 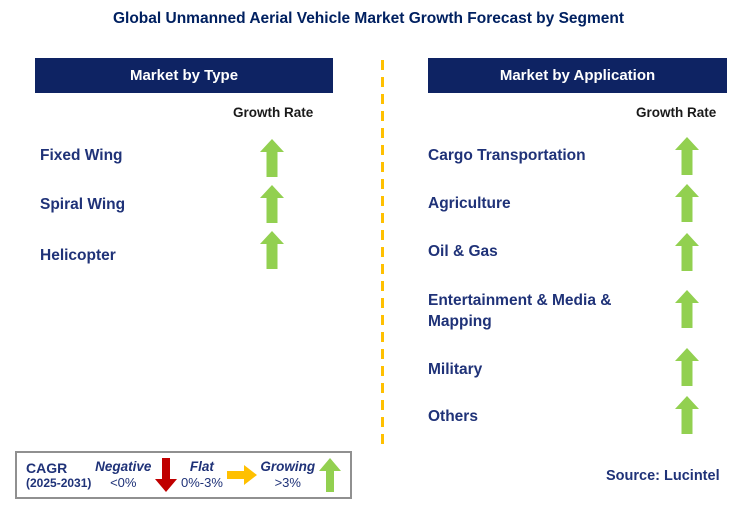 I want to click on legend-entry-flat: Flat 0%-3%, so click(x=202, y=475).